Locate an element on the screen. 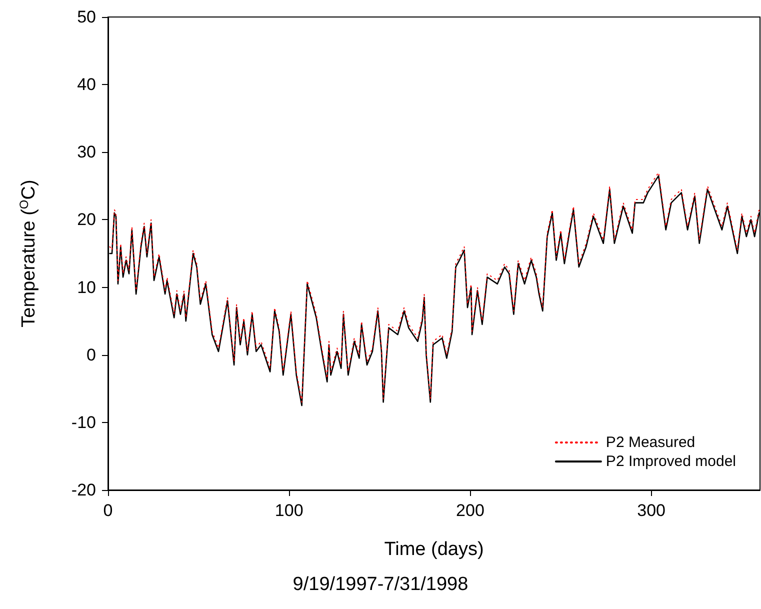 The height and width of the screenshot is (609, 761). y-tick-label: 0 is located at coordinates (91, 354).